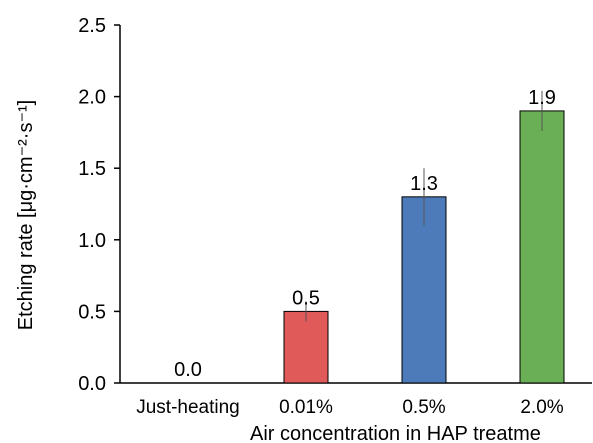 This screenshot has width=593, height=443. I want to click on x-category-label: 0.01%, so click(306, 407).